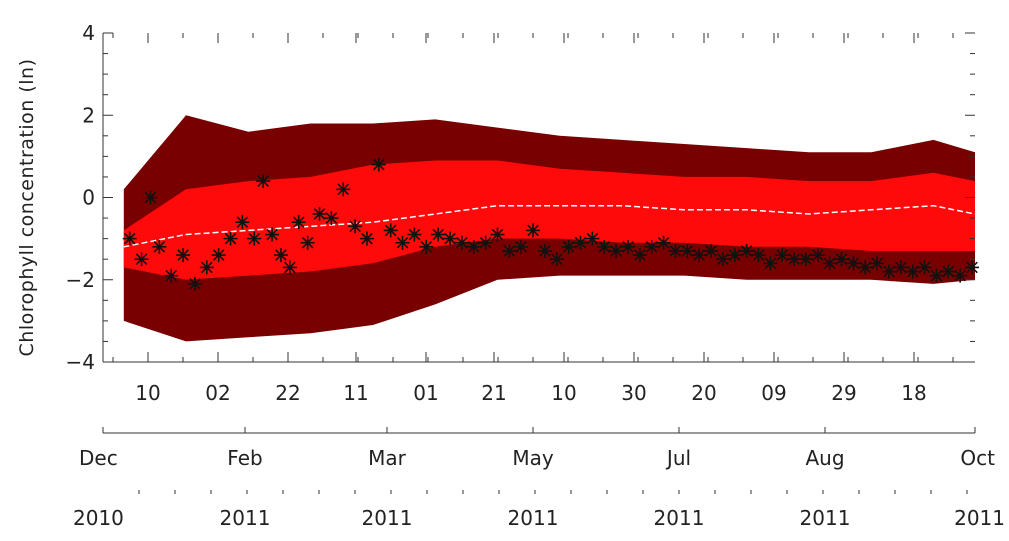 This screenshot has height=541, width=1009. I want to click on y-tick-label: 2, so click(88, 115).